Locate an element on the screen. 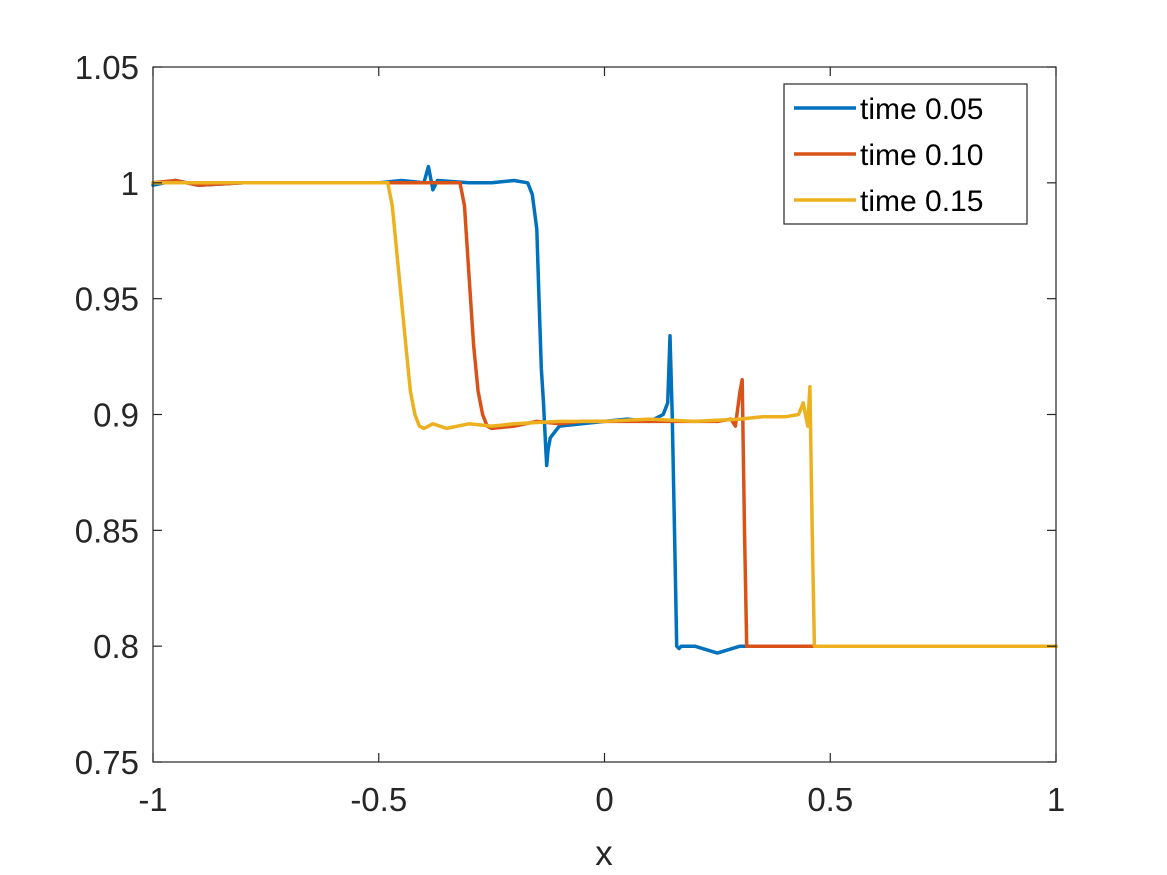 The image size is (1167, 875). legend-label-1: time 0.05 is located at coordinates (921, 109).